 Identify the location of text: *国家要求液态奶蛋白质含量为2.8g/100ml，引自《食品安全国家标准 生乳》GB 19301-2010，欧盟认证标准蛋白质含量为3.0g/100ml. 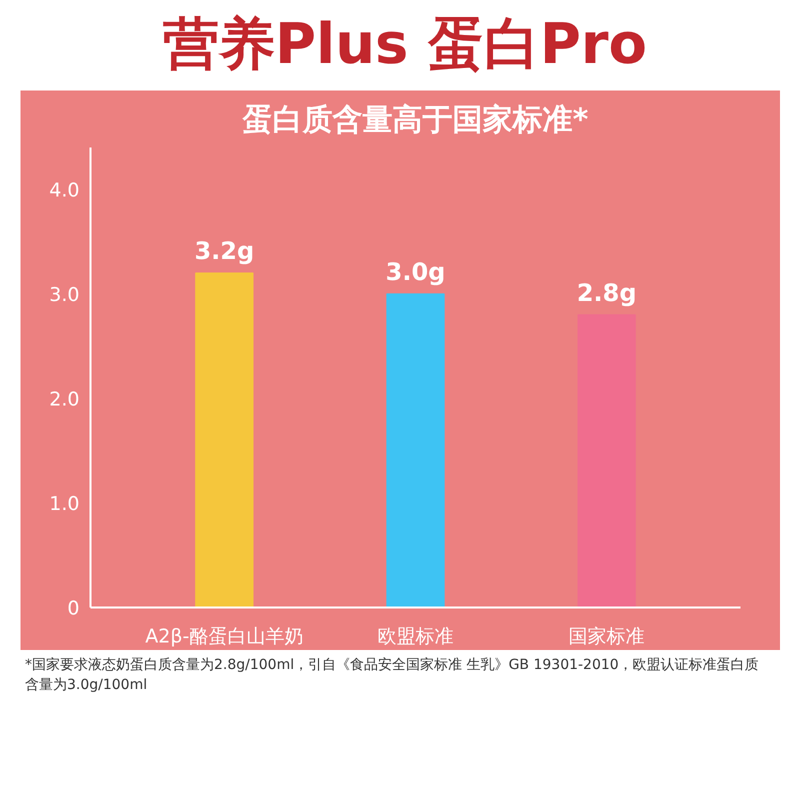
(392, 675).